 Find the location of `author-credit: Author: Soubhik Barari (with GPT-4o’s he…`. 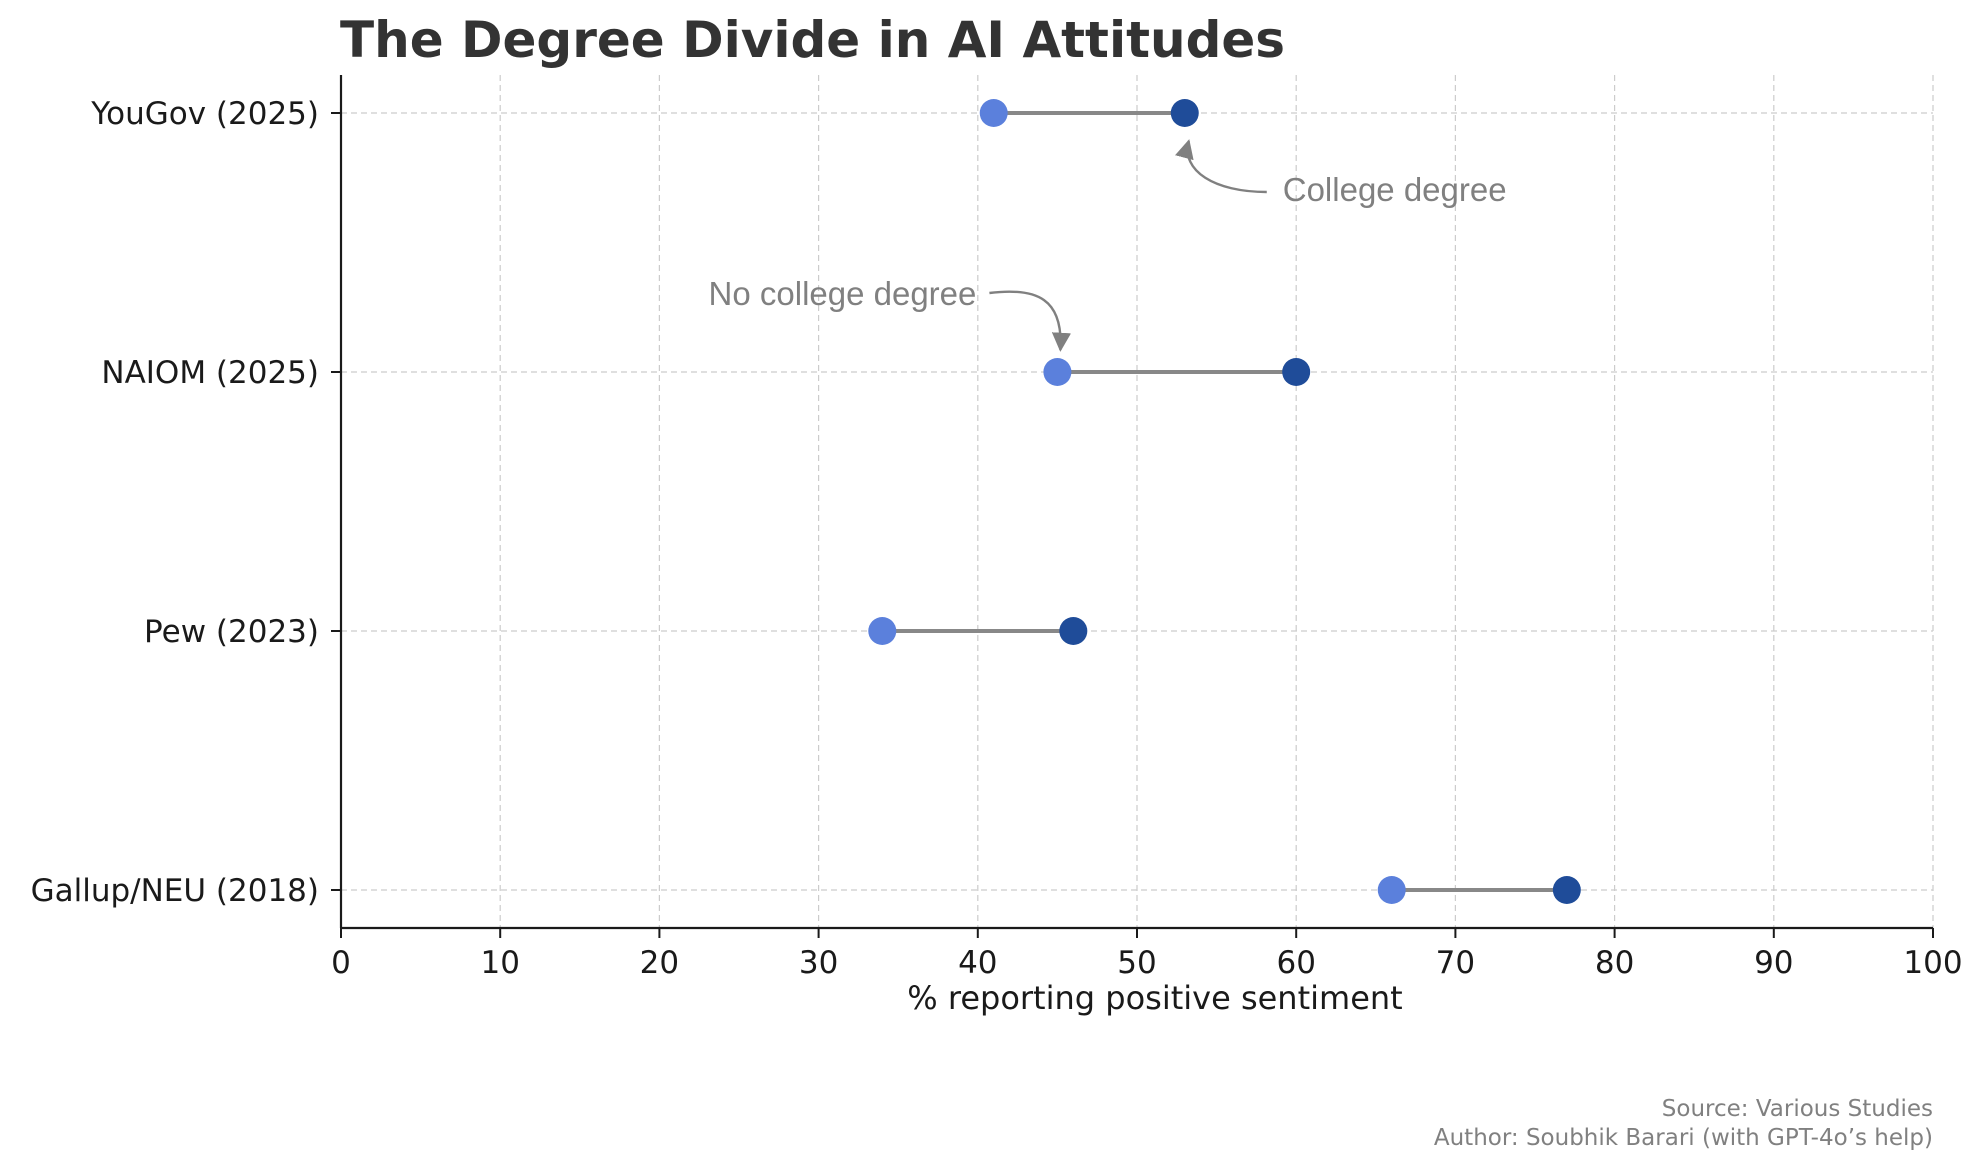

author-credit: Author: Soubhik Barari (with GPT-4o’s he… is located at coordinates (1683, 1138).